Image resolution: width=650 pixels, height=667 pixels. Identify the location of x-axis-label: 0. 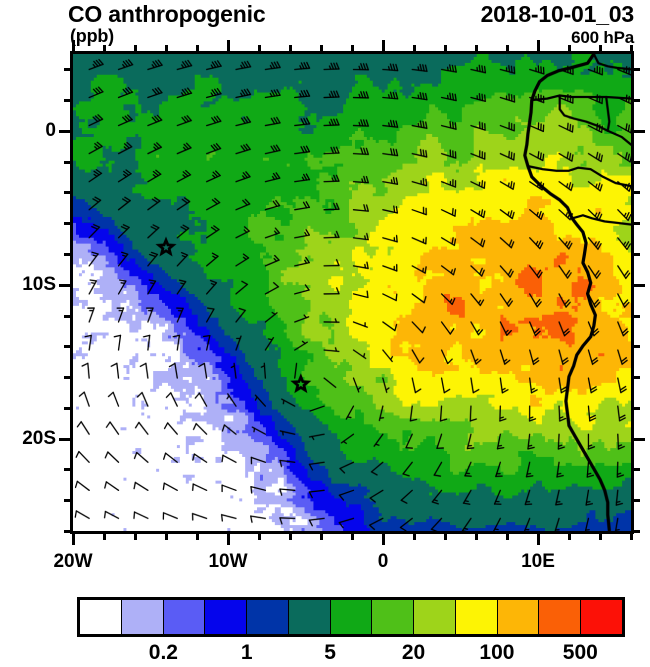
(383, 561).